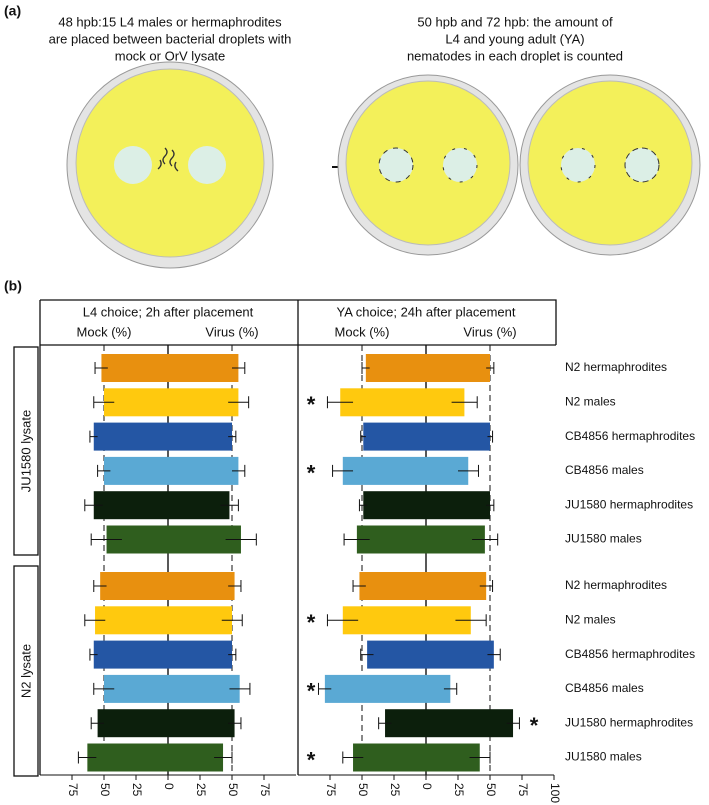 This screenshot has width=709, height=805. What do you see at coordinates (514, 38) in the screenshot?
I see `caption-line: L4 and young adult (YA)` at bounding box center [514, 38].